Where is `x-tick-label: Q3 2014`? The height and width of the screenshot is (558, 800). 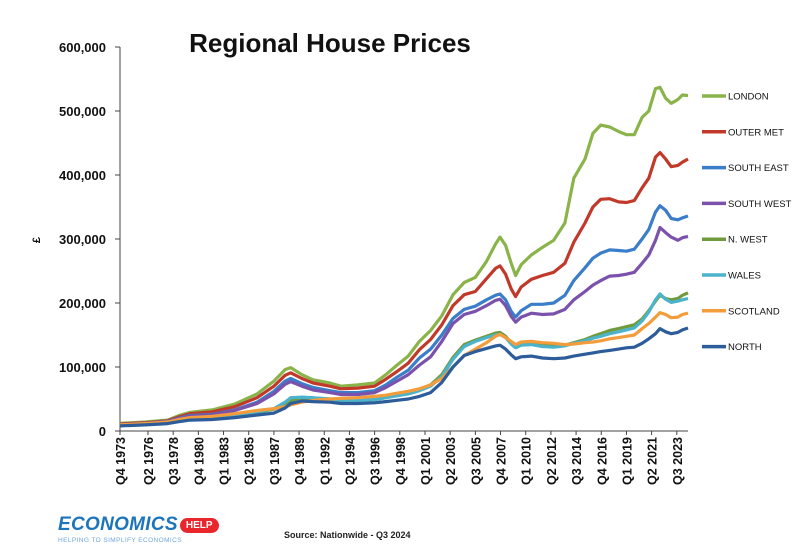 x-tick-label: Q3 2014 is located at coordinates (577, 461).